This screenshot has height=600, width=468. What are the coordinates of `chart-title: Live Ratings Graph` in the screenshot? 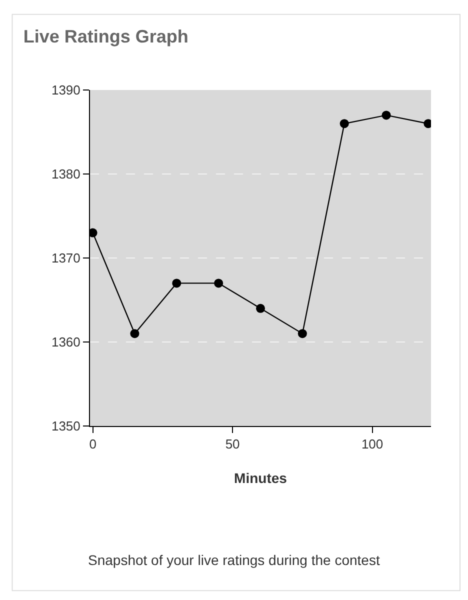 It's located at (105, 36).